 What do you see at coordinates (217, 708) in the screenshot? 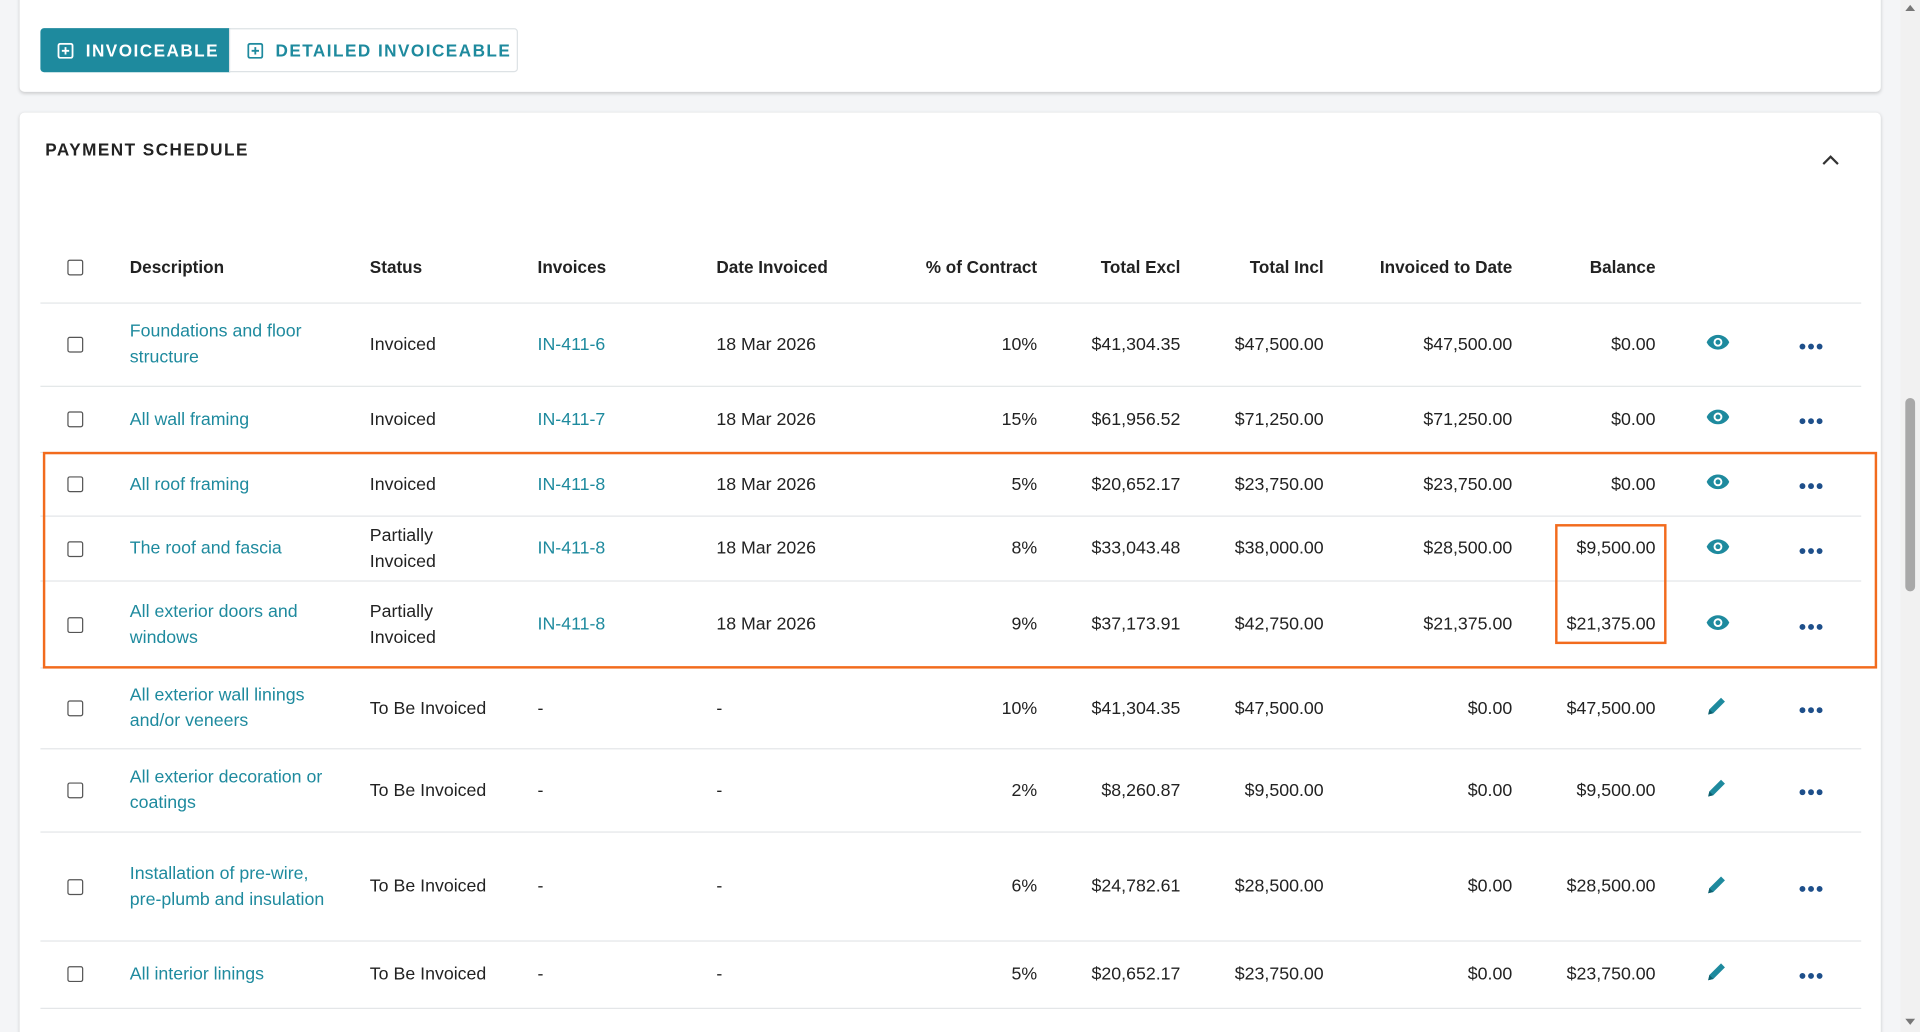
I see `description: All exterior wall linings and/or veneers` at bounding box center [217, 708].